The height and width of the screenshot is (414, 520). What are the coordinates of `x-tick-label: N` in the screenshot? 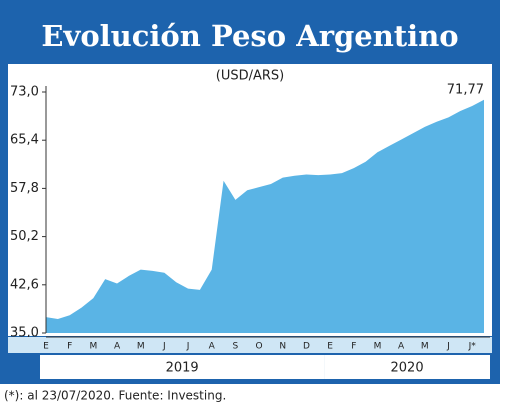 It's located at (282, 347).